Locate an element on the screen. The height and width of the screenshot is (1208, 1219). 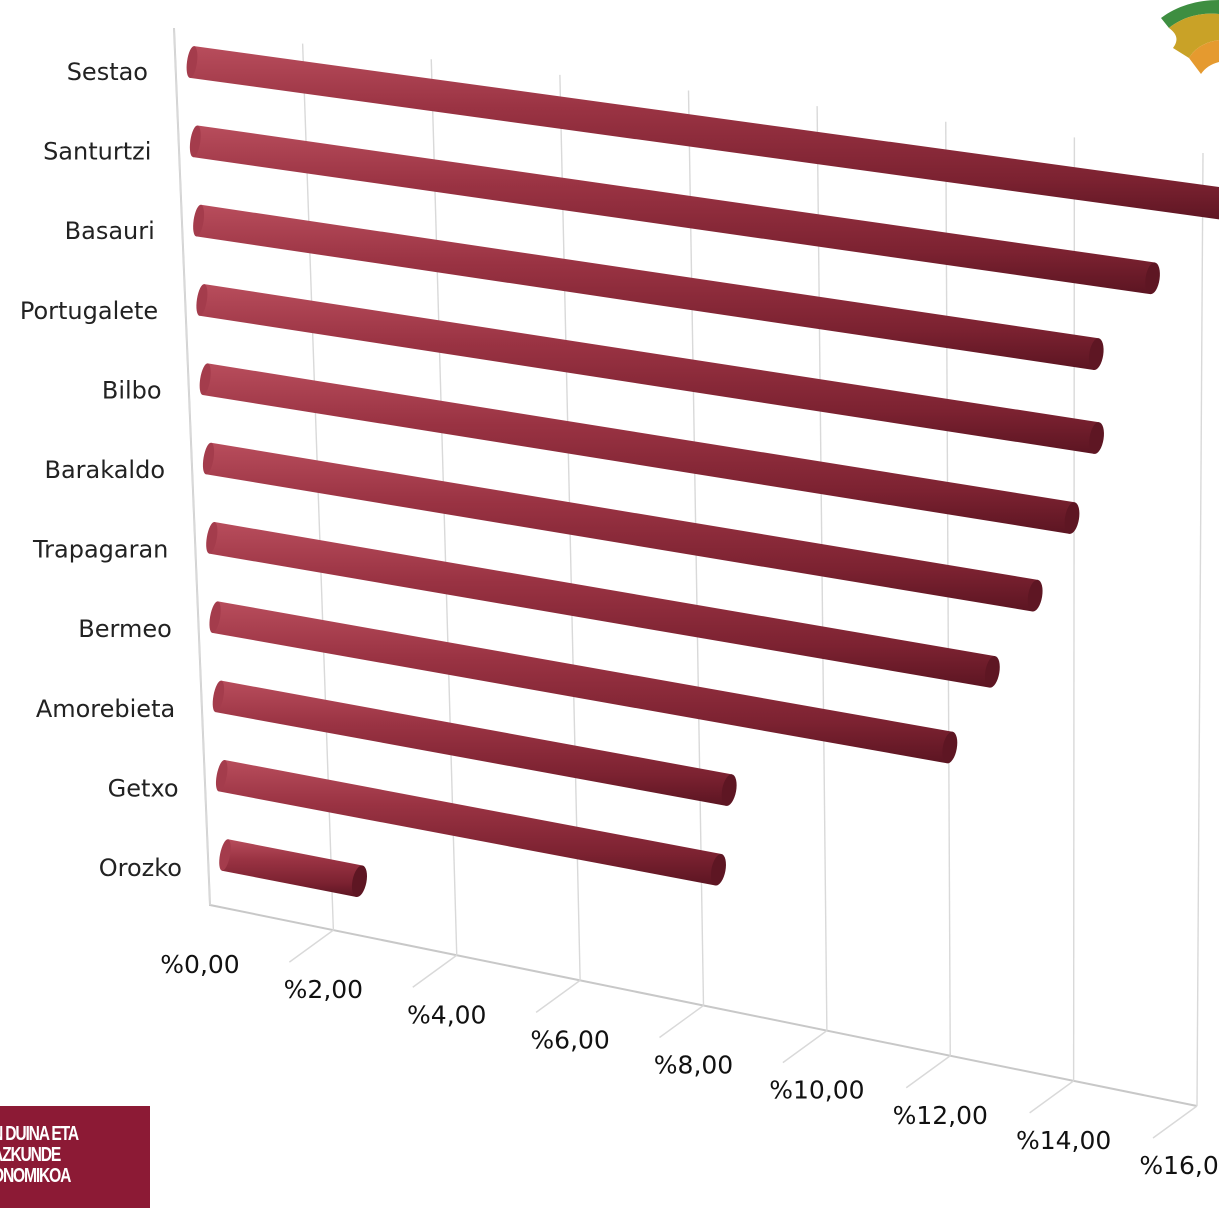
tick-label: %4,00 is located at coordinates (446, 1014).